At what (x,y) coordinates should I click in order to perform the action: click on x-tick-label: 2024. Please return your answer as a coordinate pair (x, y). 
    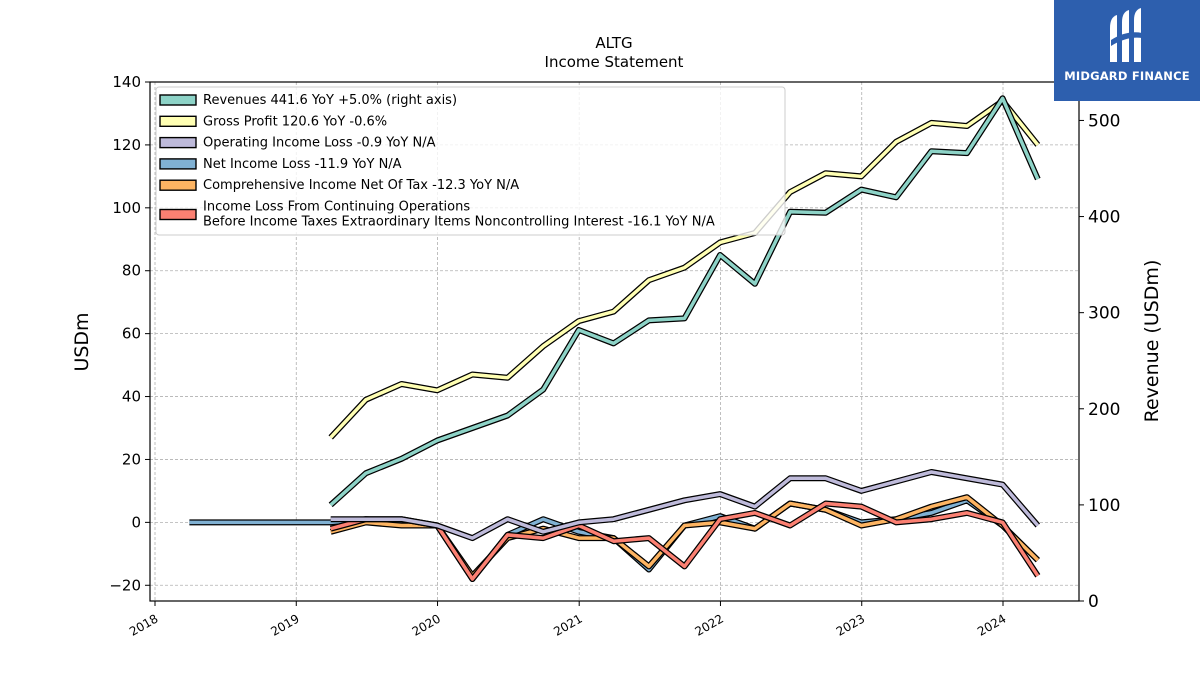
    Looking at the image, I should click on (991, 624).